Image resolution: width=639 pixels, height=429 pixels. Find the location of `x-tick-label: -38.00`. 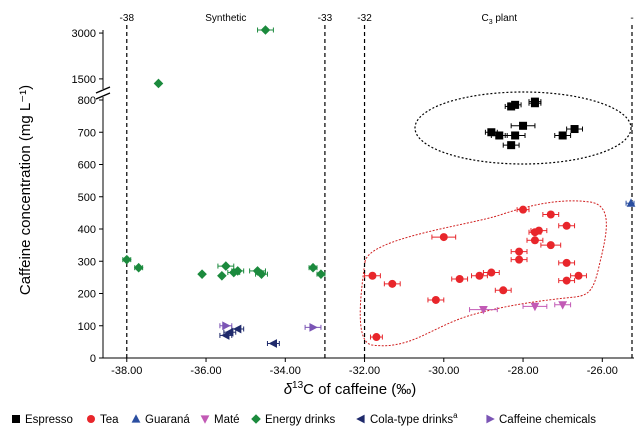

x-tick-label: -38.00 is located at coordinates (126, 371).